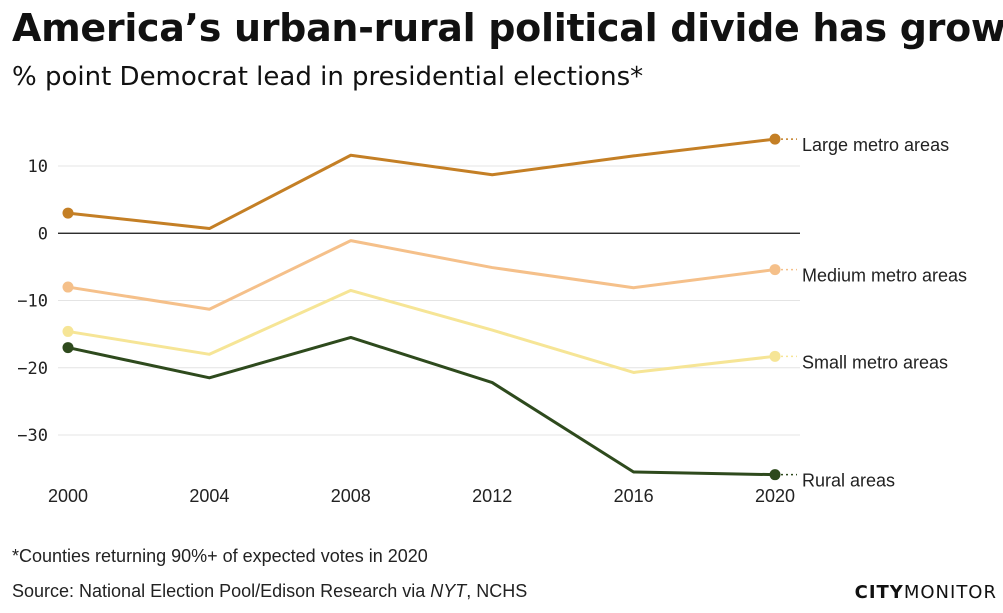  I want to click on series-label-small-metro-areas: Small metro areas, so click(875, 362).